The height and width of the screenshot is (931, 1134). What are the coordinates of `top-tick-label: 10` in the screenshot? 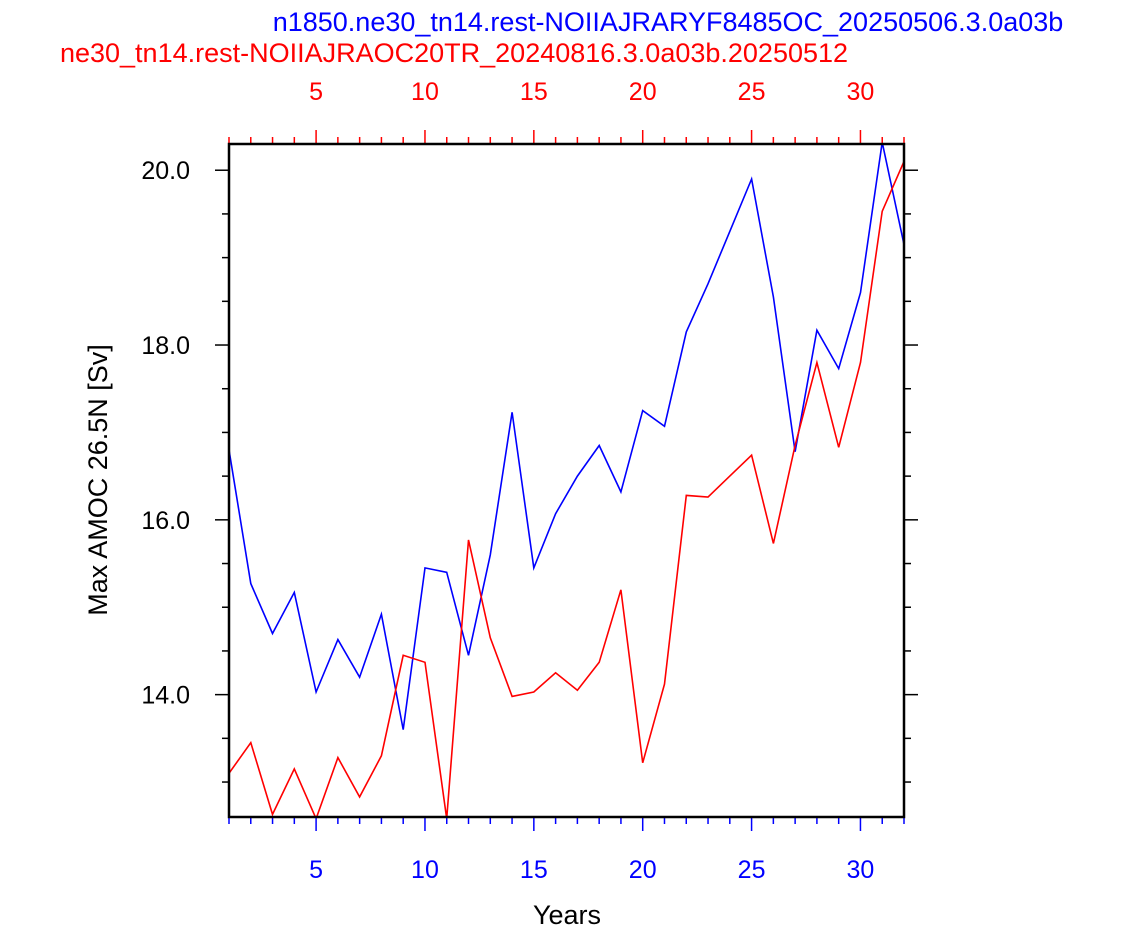 It's located at (425, 92).